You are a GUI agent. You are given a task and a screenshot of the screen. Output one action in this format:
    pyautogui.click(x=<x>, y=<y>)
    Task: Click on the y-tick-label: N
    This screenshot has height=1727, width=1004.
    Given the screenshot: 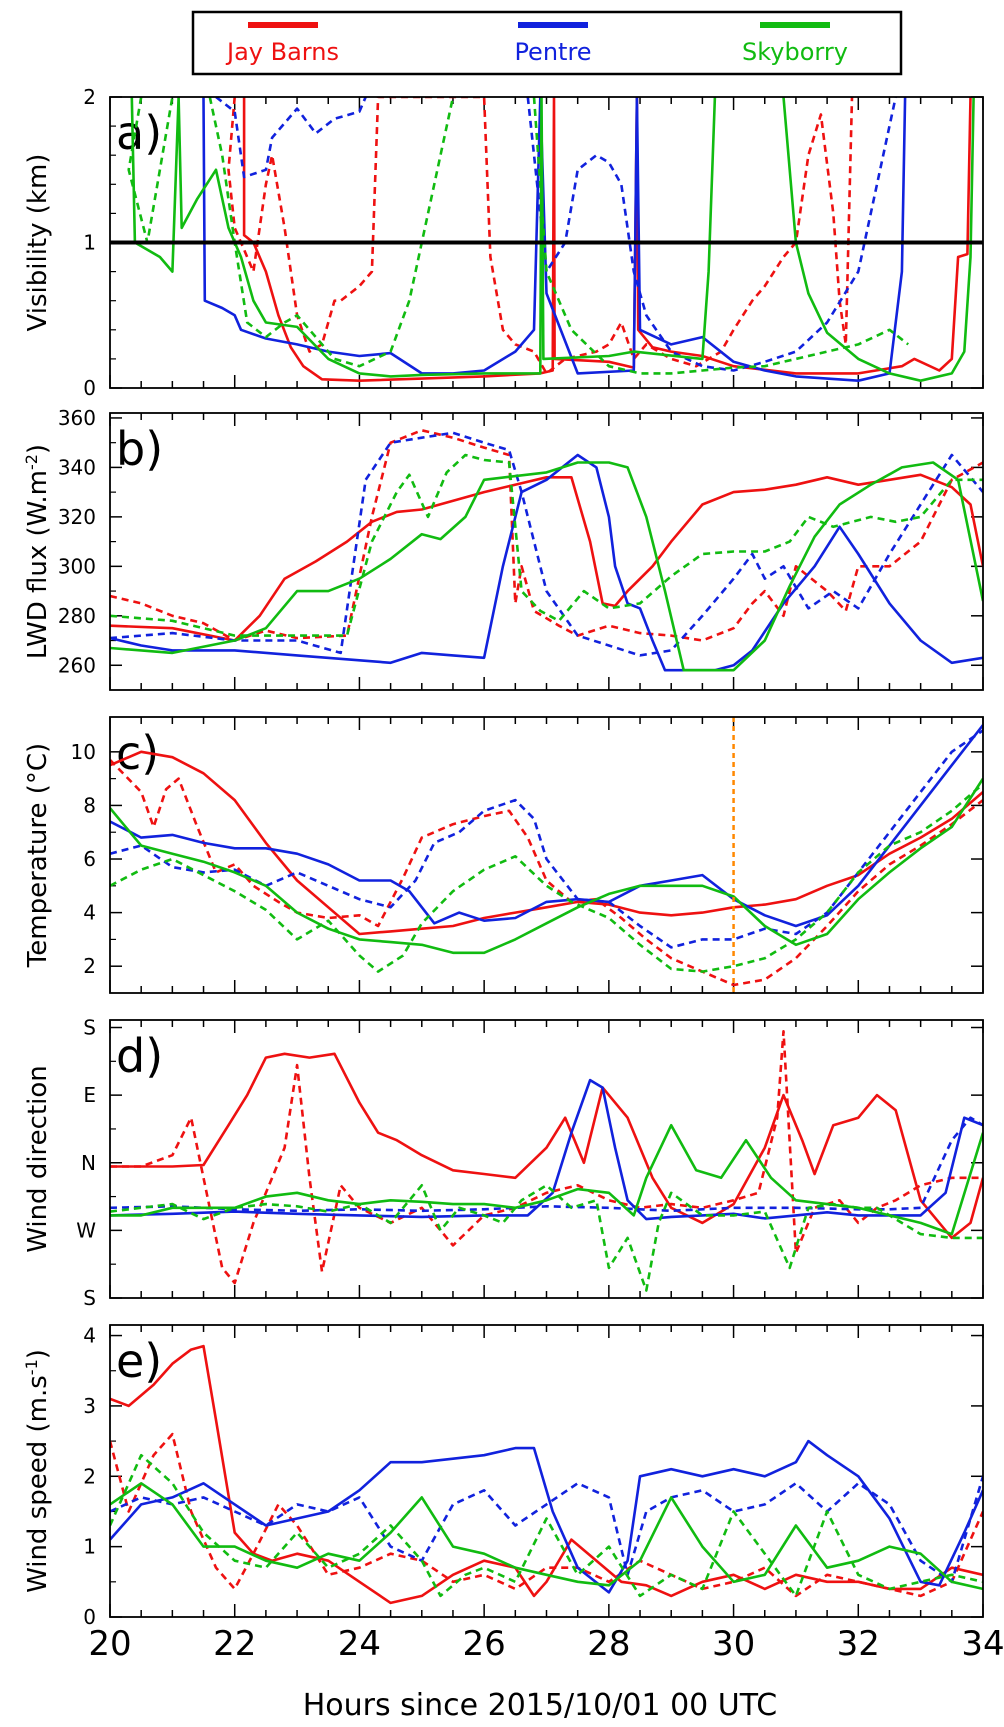 What is the action you would take?
    pyautogui.click(x=88, y=1163)
    